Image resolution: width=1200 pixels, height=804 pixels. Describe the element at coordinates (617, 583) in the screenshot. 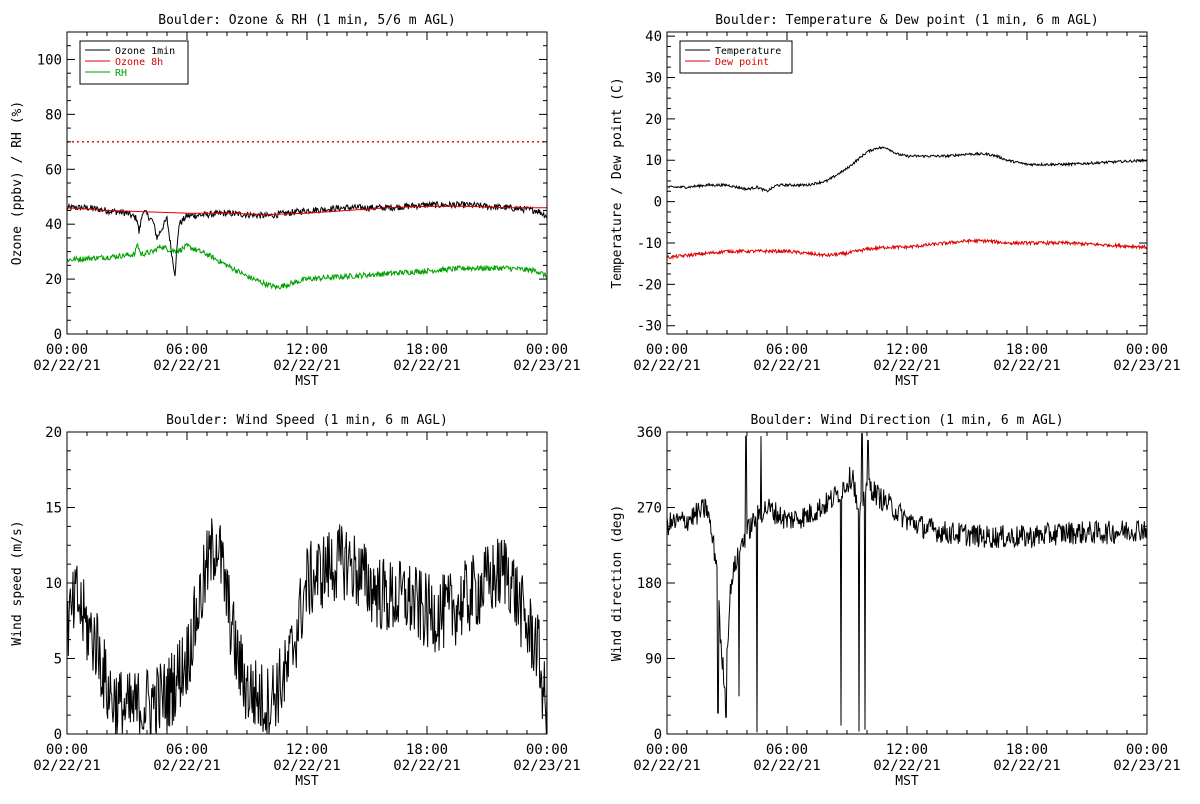

I see `y-axis-label: Wind direction (deg)` at that location.